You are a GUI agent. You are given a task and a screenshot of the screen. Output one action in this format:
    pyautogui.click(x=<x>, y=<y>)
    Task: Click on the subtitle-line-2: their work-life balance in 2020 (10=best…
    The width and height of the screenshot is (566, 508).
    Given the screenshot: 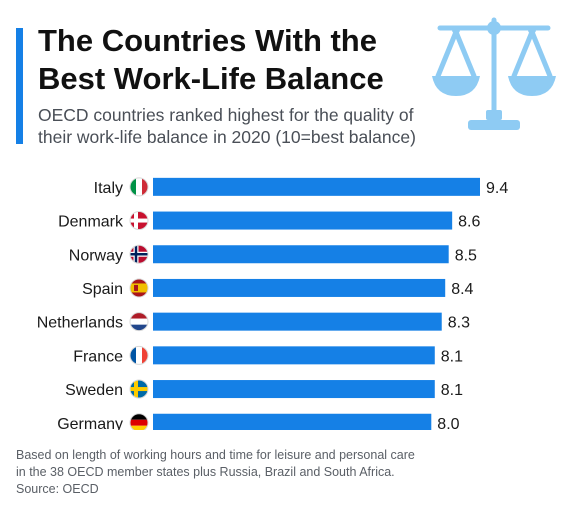 What is the action you would take?
    pyautogui.click(x=227, y=137)
    